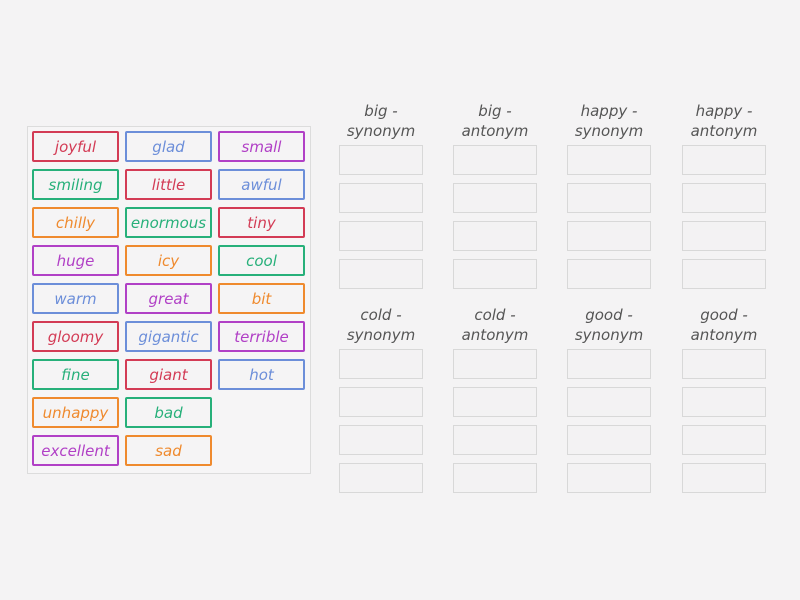 The image size is (800, 600). Describe the element at coordinates (168, 450) in the screenshot. I see `word-card: sad` at that location.